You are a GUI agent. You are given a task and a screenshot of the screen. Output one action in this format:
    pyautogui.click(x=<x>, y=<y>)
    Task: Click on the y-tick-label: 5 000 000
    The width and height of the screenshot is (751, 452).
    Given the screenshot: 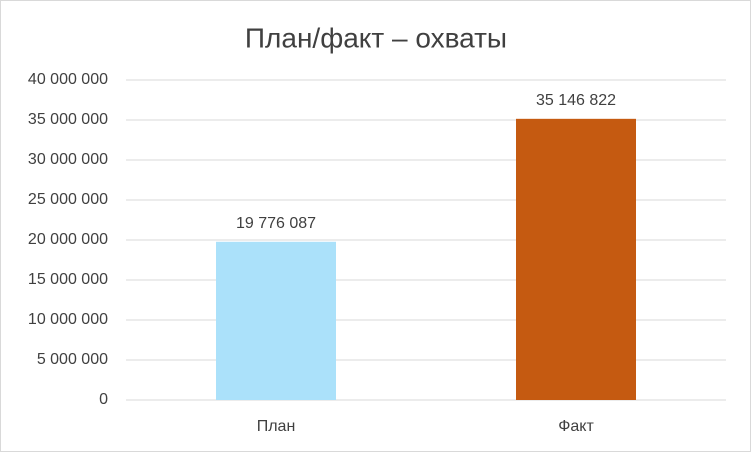 What is the action you would take?
    pyautogui.click(x=72, y=359)
    